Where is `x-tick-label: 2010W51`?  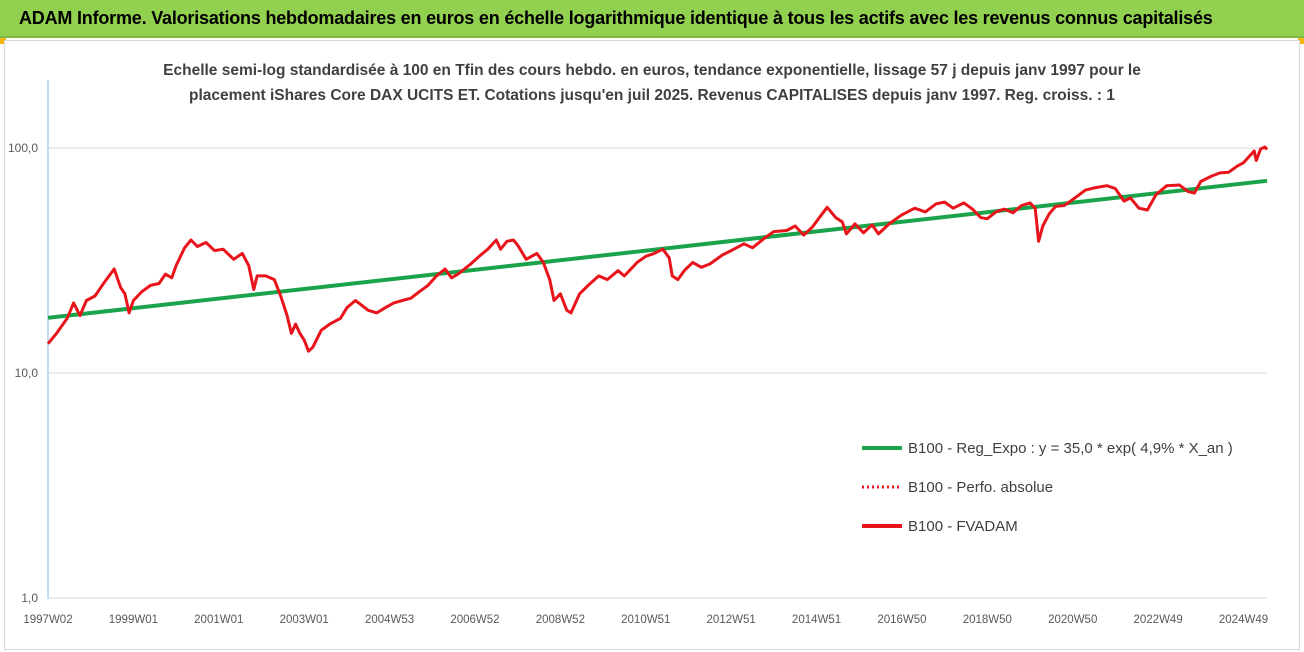
x-tick-label: 2010W51 is located at coordinates (645, 620).